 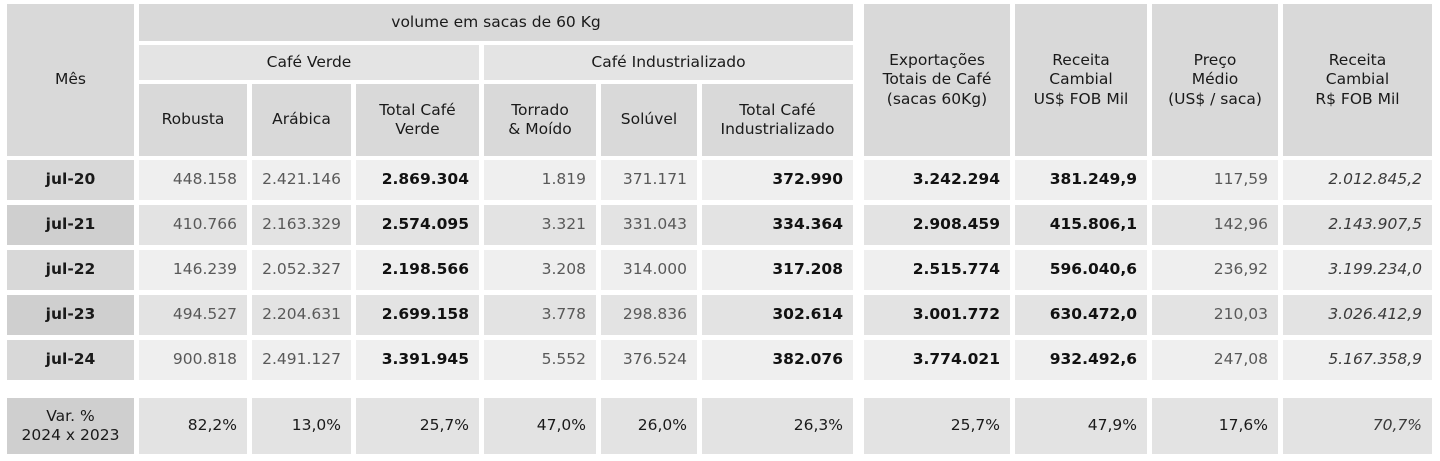 I want to click on cell-export: 2.515.774, so click(x=937, y=270).